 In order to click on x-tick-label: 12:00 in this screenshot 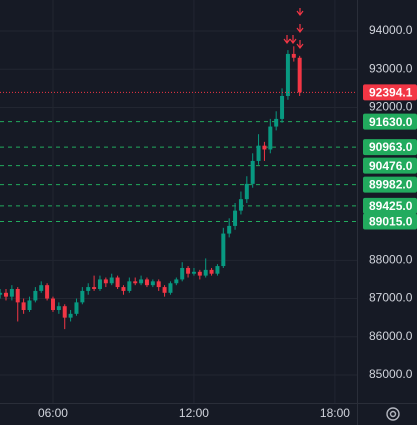, I will do `click(194, 413)`.